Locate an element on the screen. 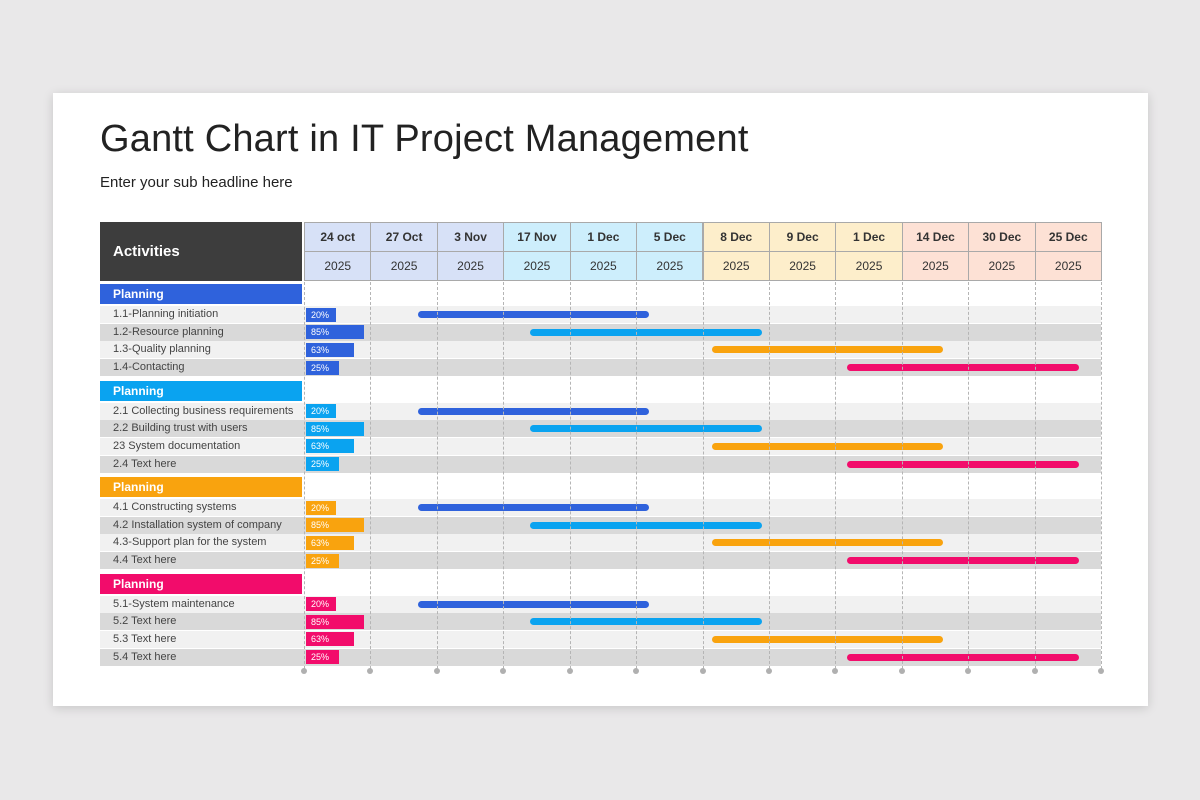  column-date-header: 25 Dec is located at coordinates (1068, 237).